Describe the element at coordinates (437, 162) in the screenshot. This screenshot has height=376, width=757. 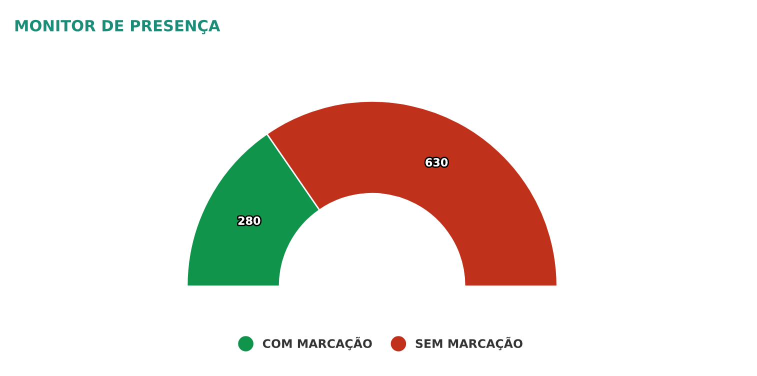
I see `data-label: 630` at that location.